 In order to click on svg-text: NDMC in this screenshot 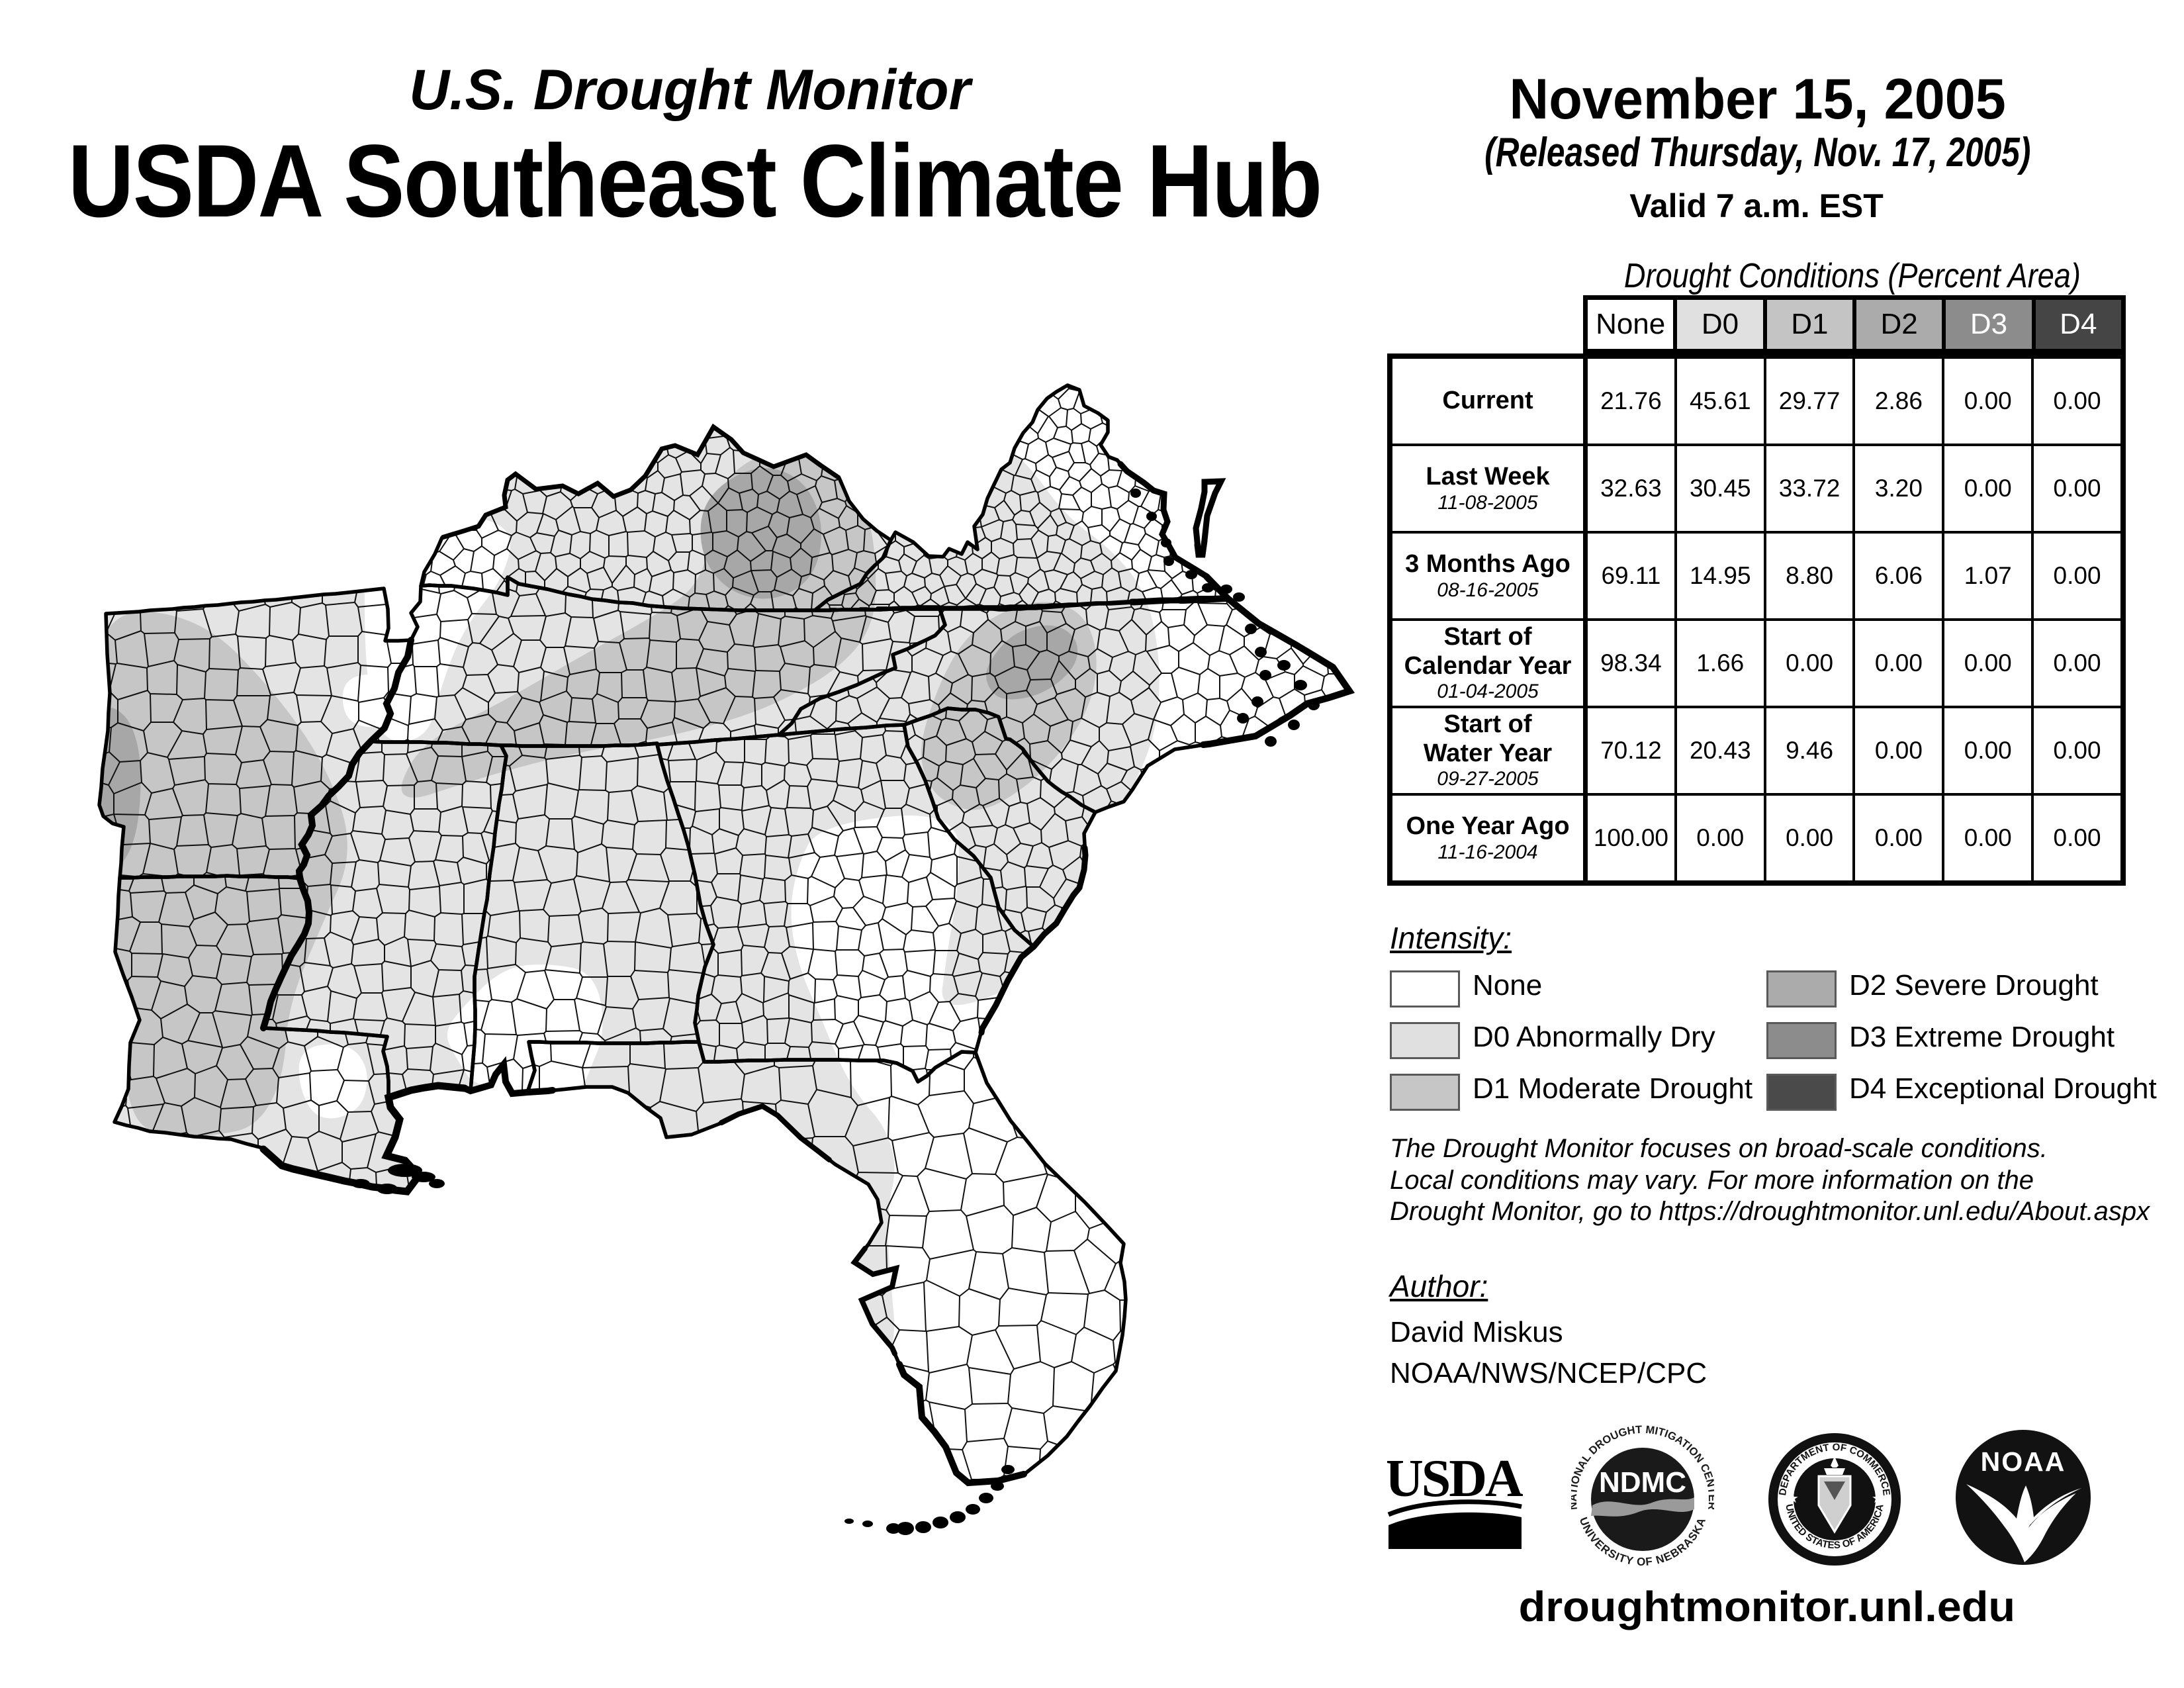, I will do `click(1642, 1482)`.